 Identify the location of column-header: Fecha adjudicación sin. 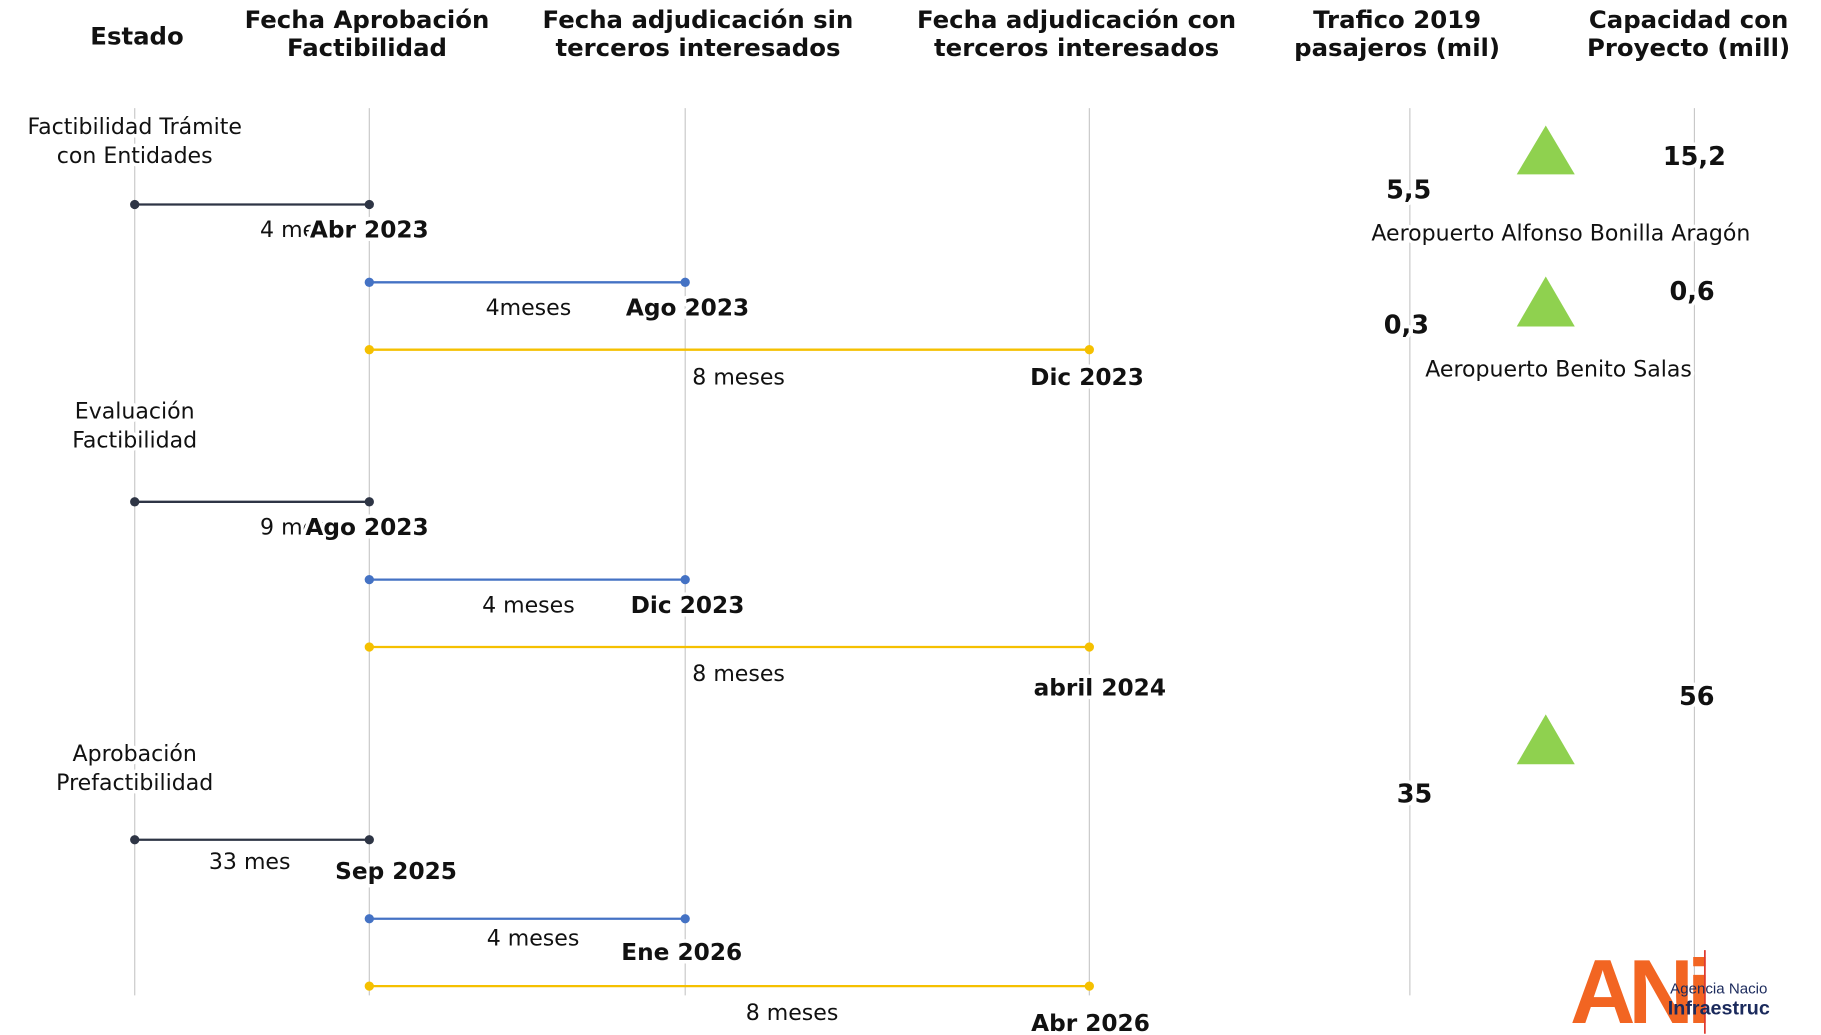
(698, 19).